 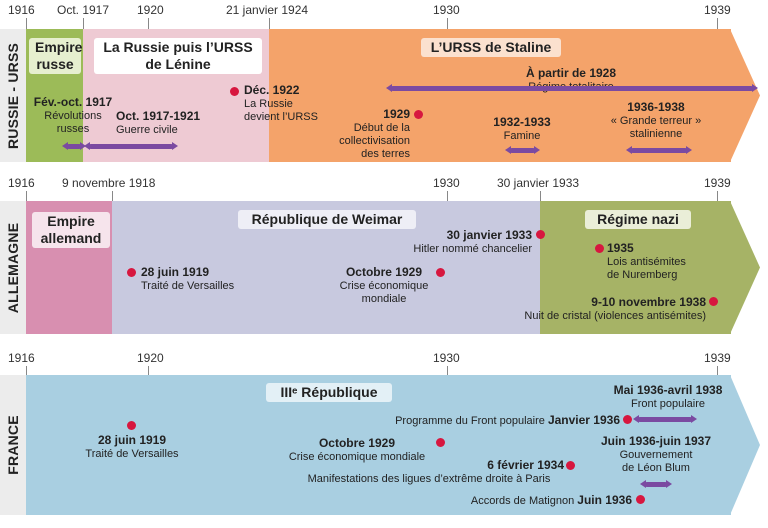 What do you see at coordinates (665, 419) in the screenshot?
I see `duration-bar-front-populaire` at bounding box center [665, 419].